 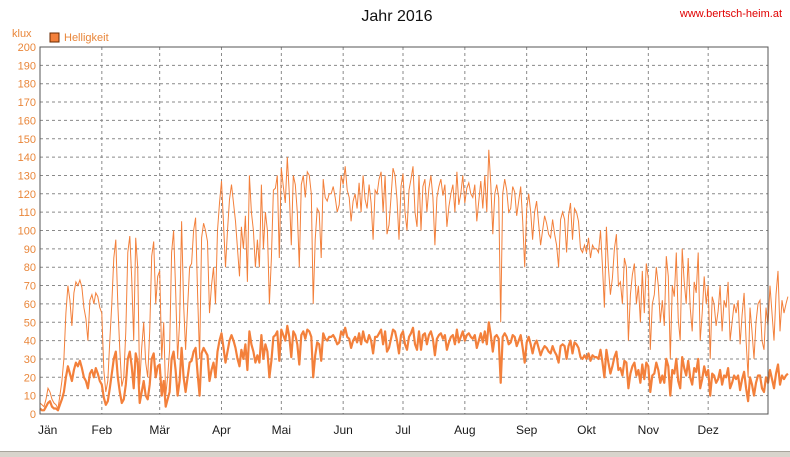 I want to click on x-tick-label: Jän, so click(x=47, y=430).